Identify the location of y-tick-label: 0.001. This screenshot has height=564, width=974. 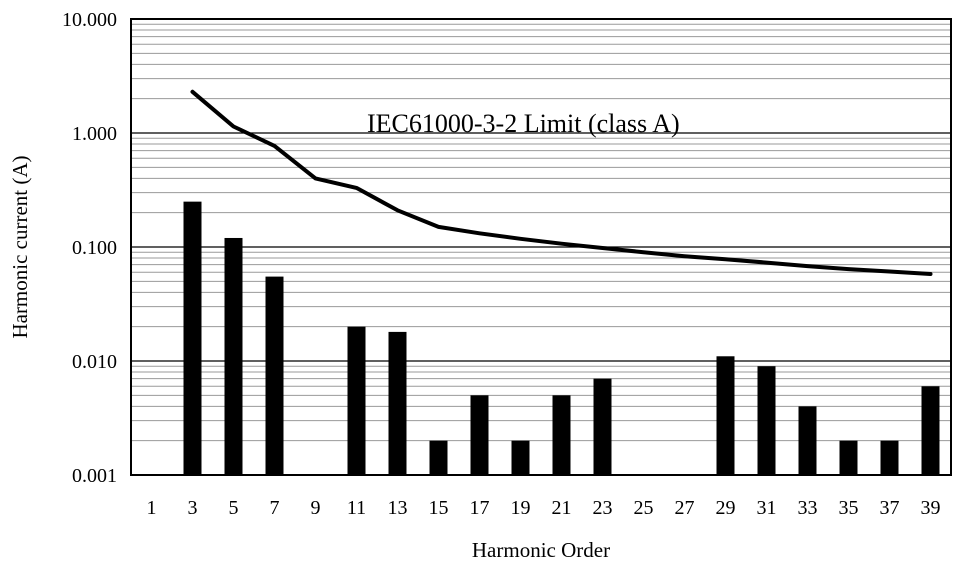
(94, 476).